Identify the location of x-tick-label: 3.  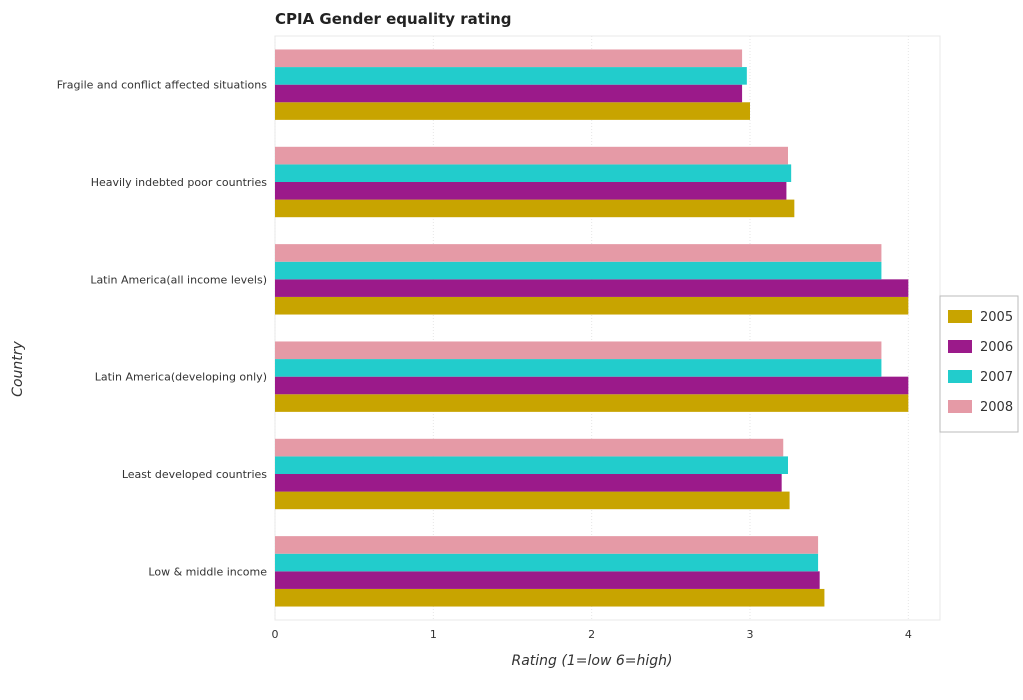
(750, 634).